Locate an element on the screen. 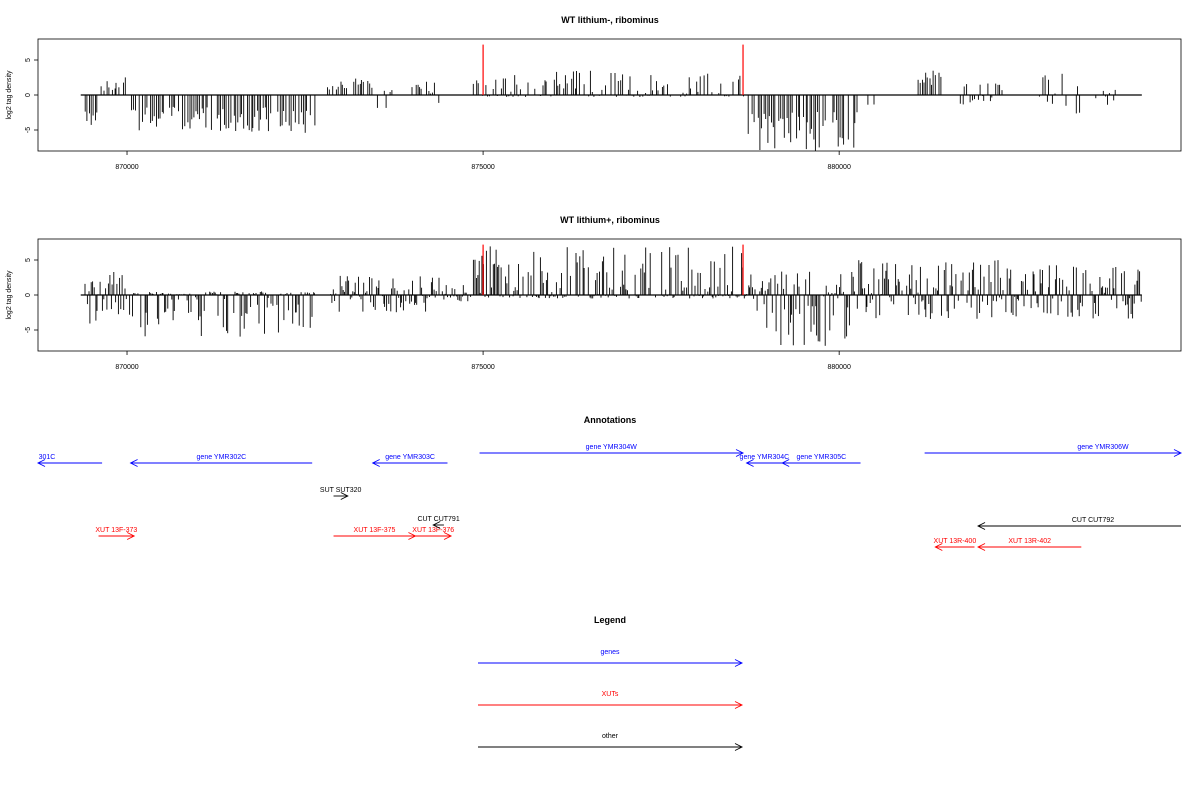 The image size is (1200, 805). xut-feature: XUT 13R-400 is located at coordinates (955, 544).